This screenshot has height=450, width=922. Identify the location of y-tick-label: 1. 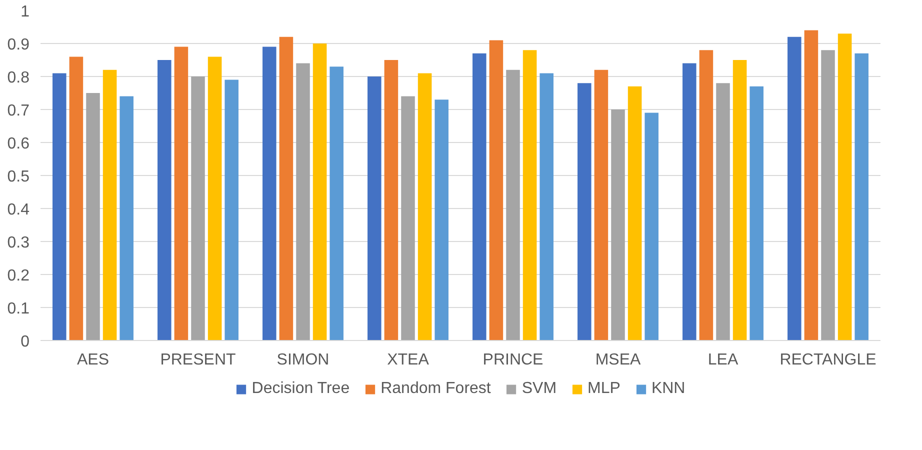
(25, 12).